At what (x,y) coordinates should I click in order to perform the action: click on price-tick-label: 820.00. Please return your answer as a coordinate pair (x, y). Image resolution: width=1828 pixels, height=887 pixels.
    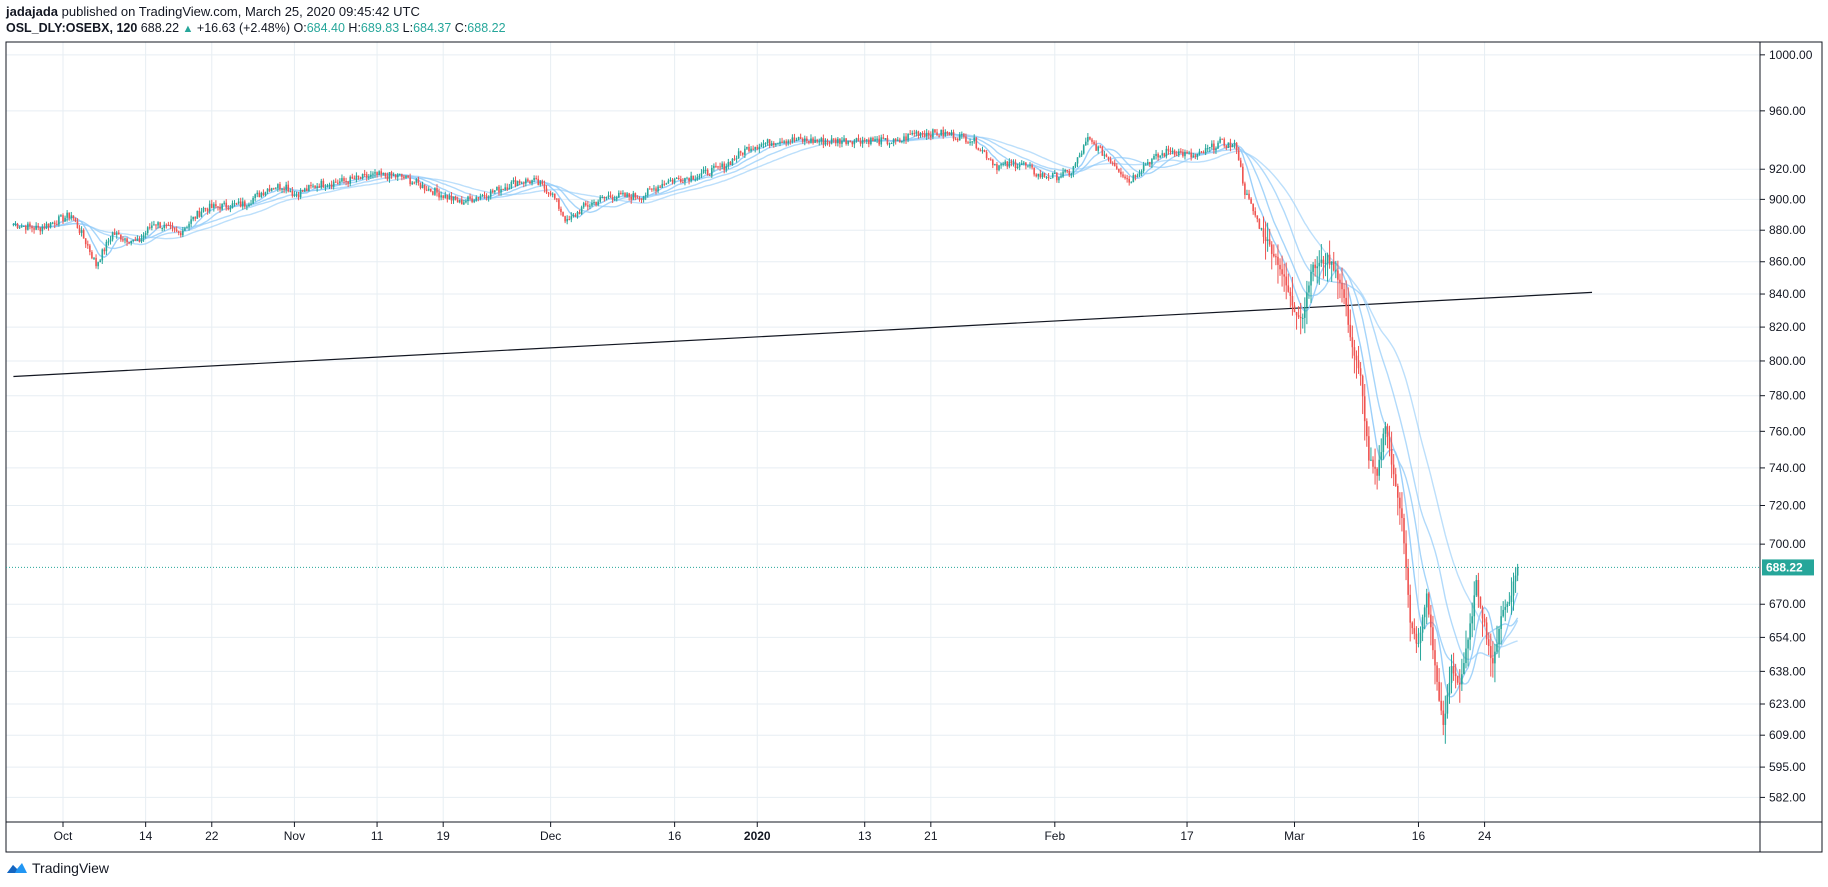
    Looking at the image, I should click on (1787, 327).